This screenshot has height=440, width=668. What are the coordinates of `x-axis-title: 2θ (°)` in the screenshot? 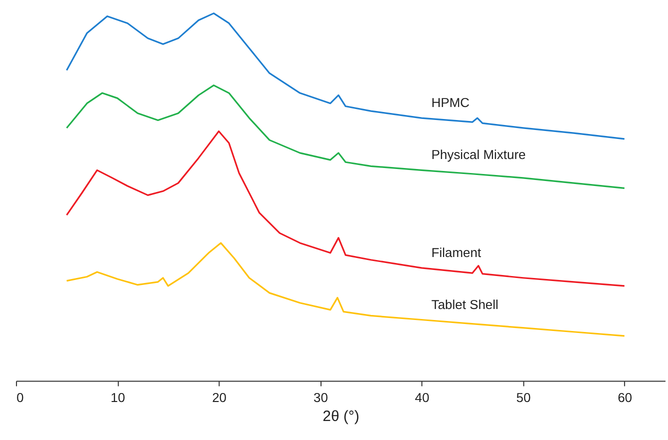 It's located at (341, 417).